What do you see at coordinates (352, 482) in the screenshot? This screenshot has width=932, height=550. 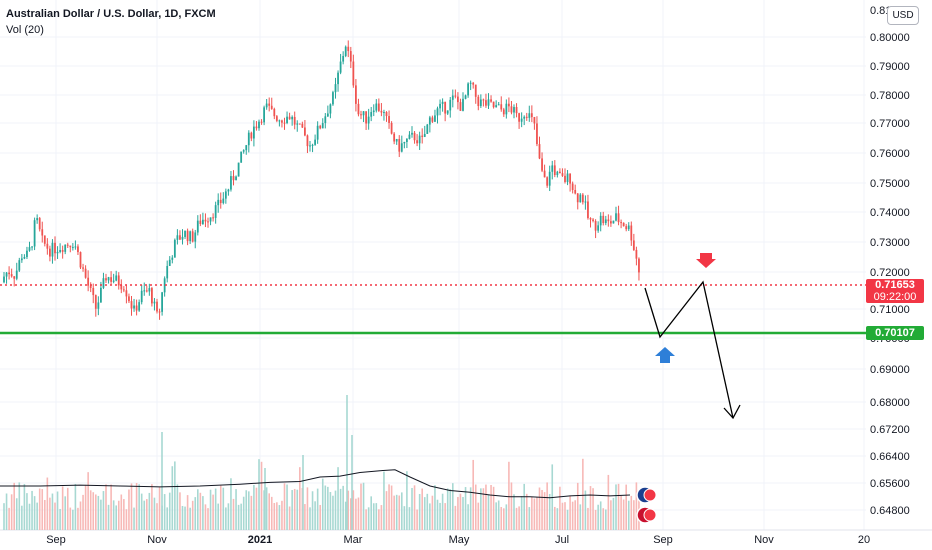 I see `volume-bar-spike` at bounding box center [352, 482].